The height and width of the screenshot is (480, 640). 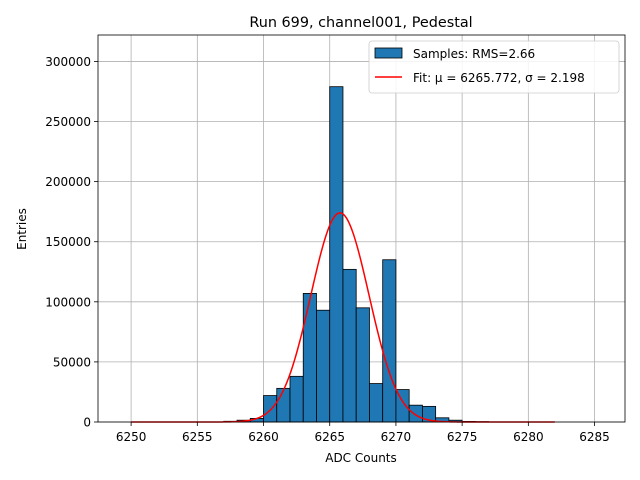 I want to click on y-tick-label: 0, so click(x=87, y=423).